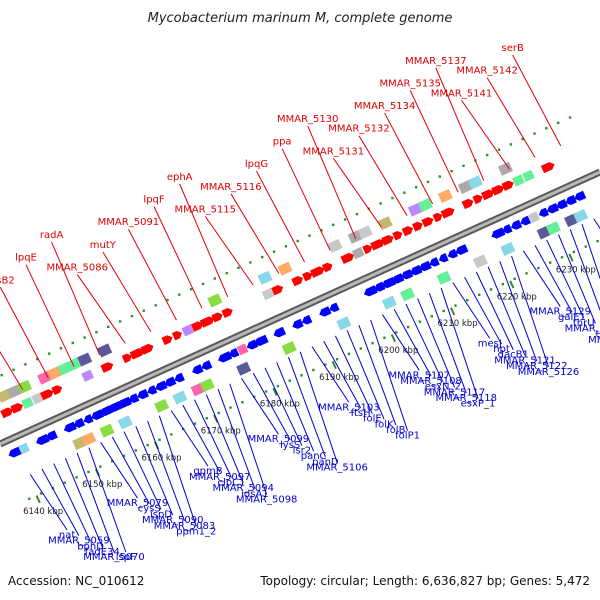 The width and height of the screenshot is (600, 600). Describe the element at coordinates (43, 512) in the screenshot. I see `kbp-tick-label: 6140 kbp` at that location.